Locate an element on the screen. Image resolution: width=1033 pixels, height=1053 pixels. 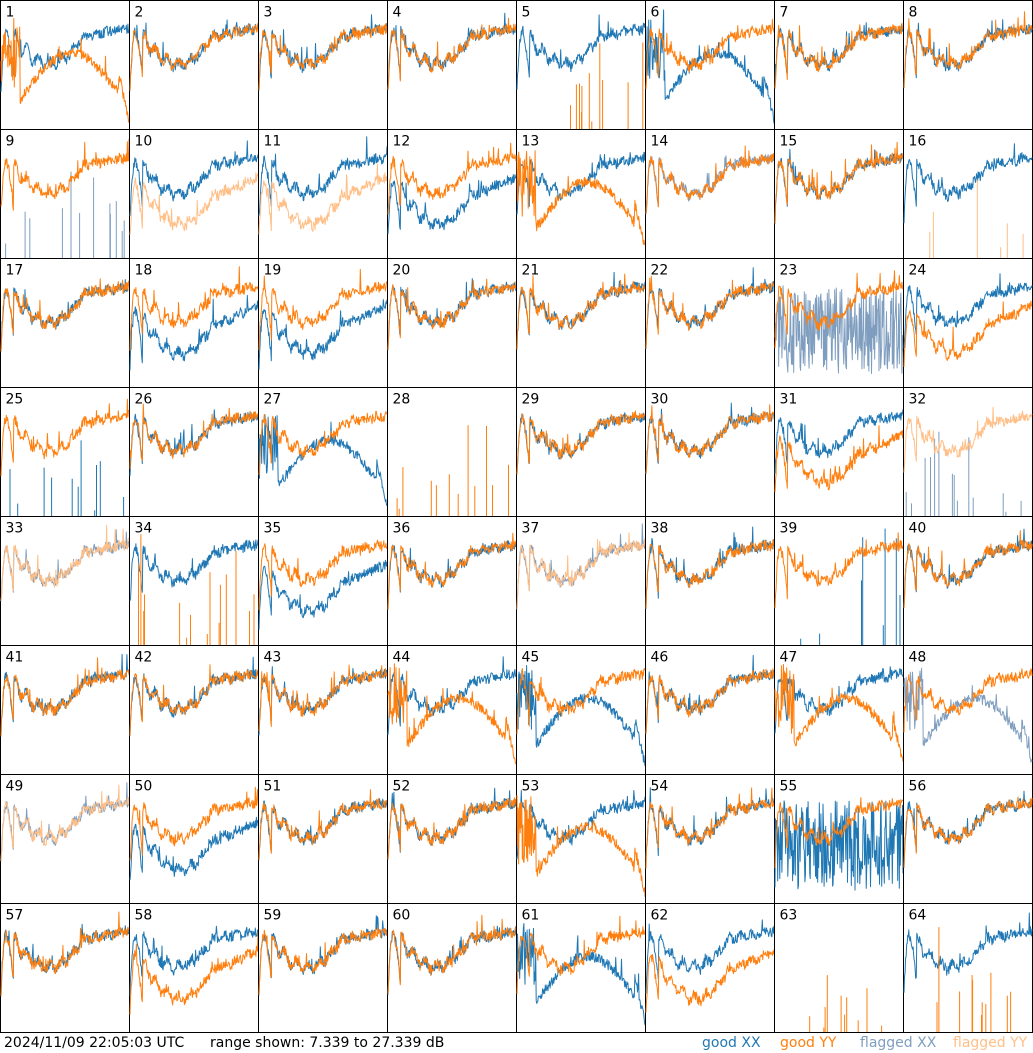
tile-panel-35: 35 is located at coordinates (323, 581).